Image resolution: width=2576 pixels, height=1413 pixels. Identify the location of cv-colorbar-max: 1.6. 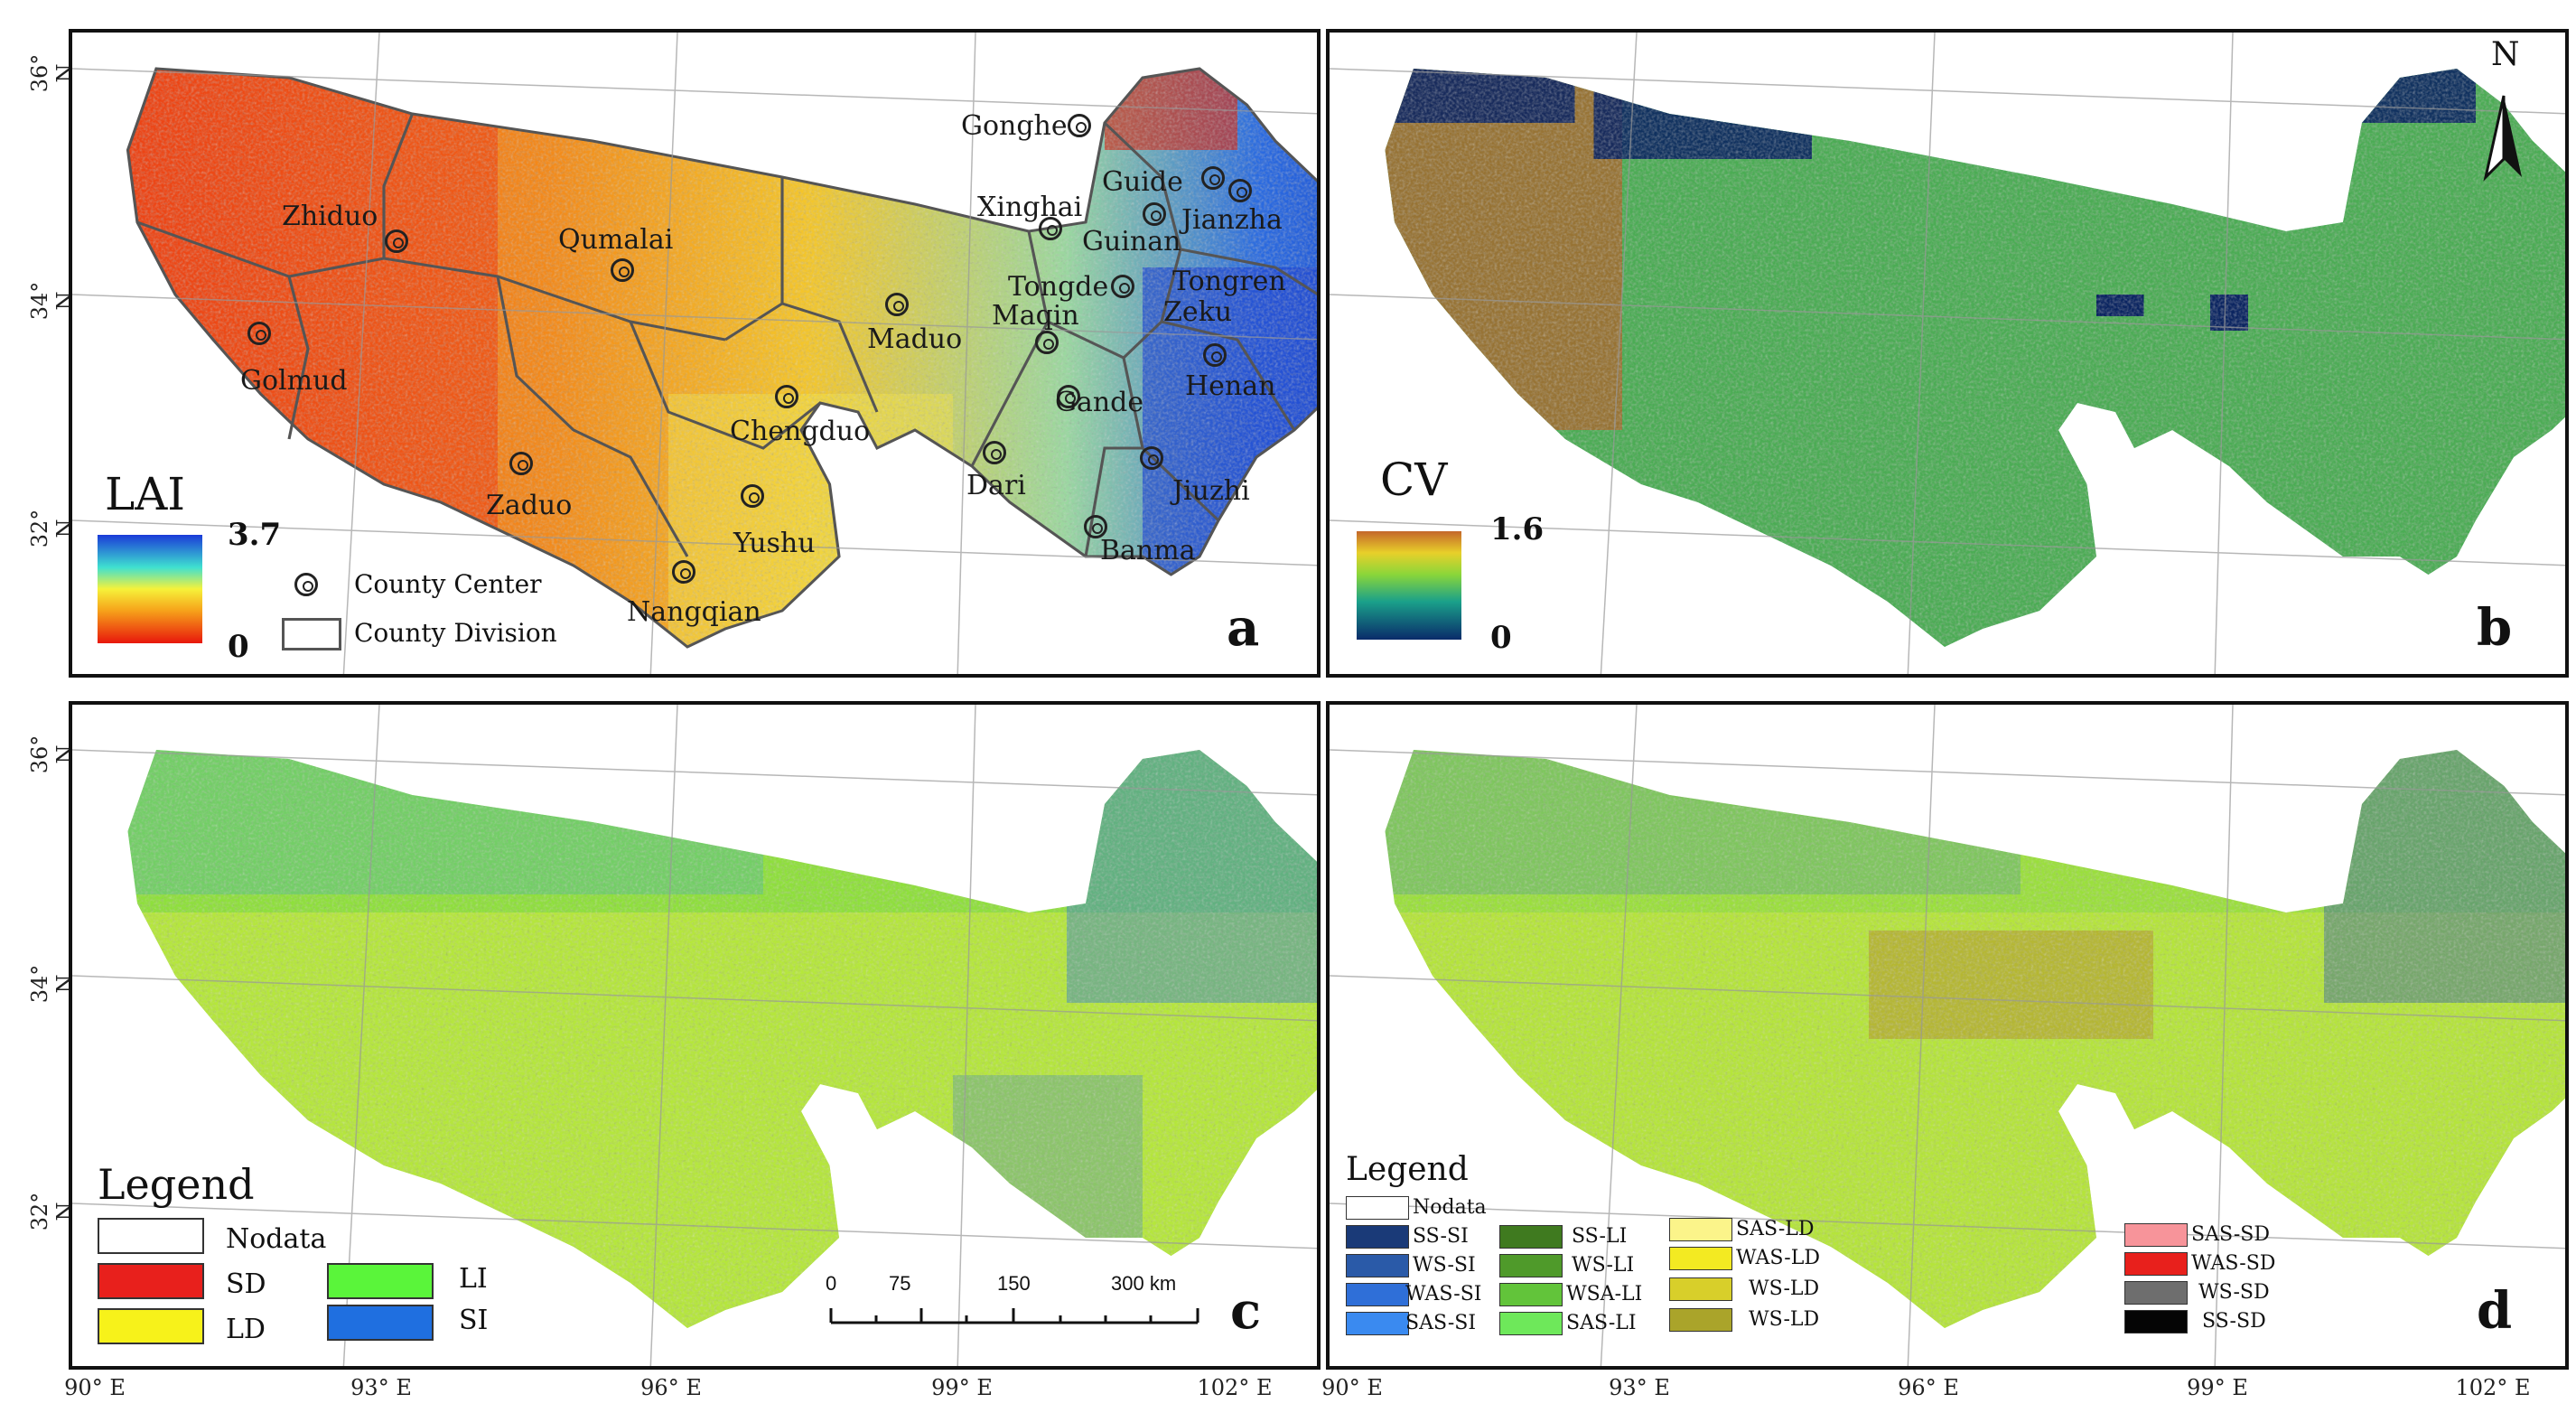
(1517, 529).